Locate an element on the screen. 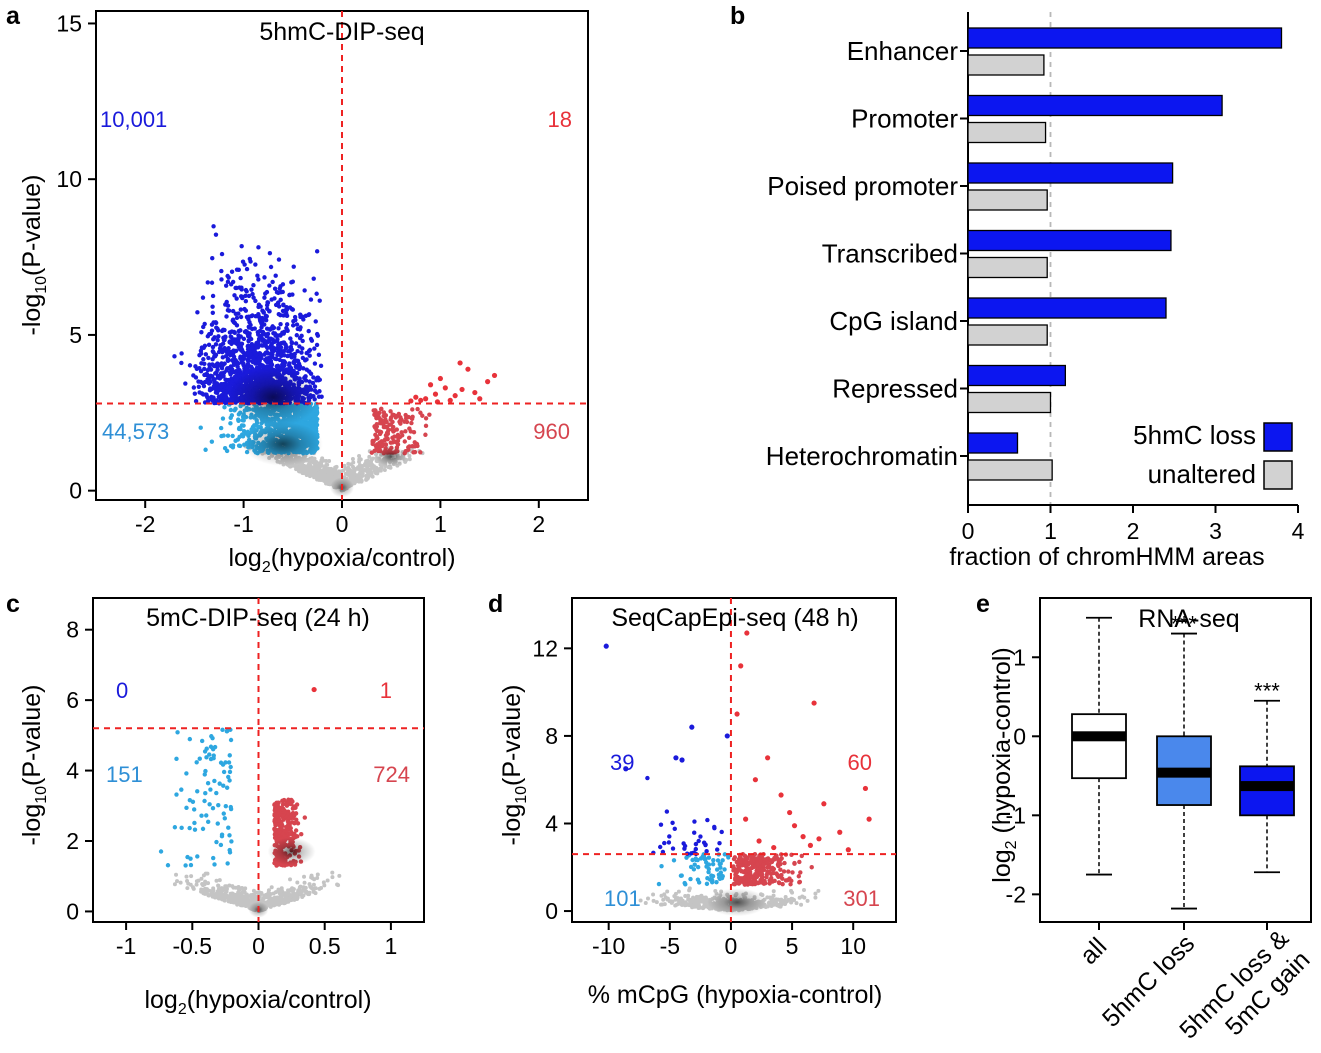 The width and height of the screenshot is (1321, 1053). y-tick-label: 15 is located at coordinates (69, 23).